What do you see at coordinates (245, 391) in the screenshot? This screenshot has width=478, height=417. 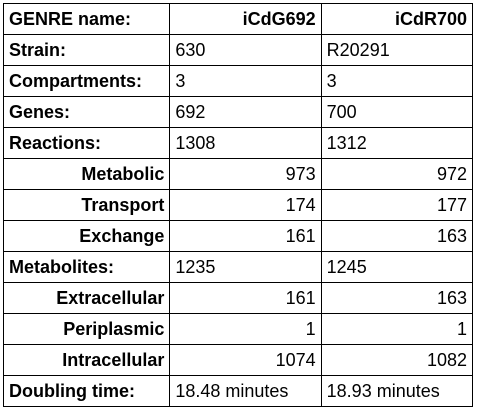 I see `row-value-icdg692: 18.48 minutes` at bounding box center [245, 391].